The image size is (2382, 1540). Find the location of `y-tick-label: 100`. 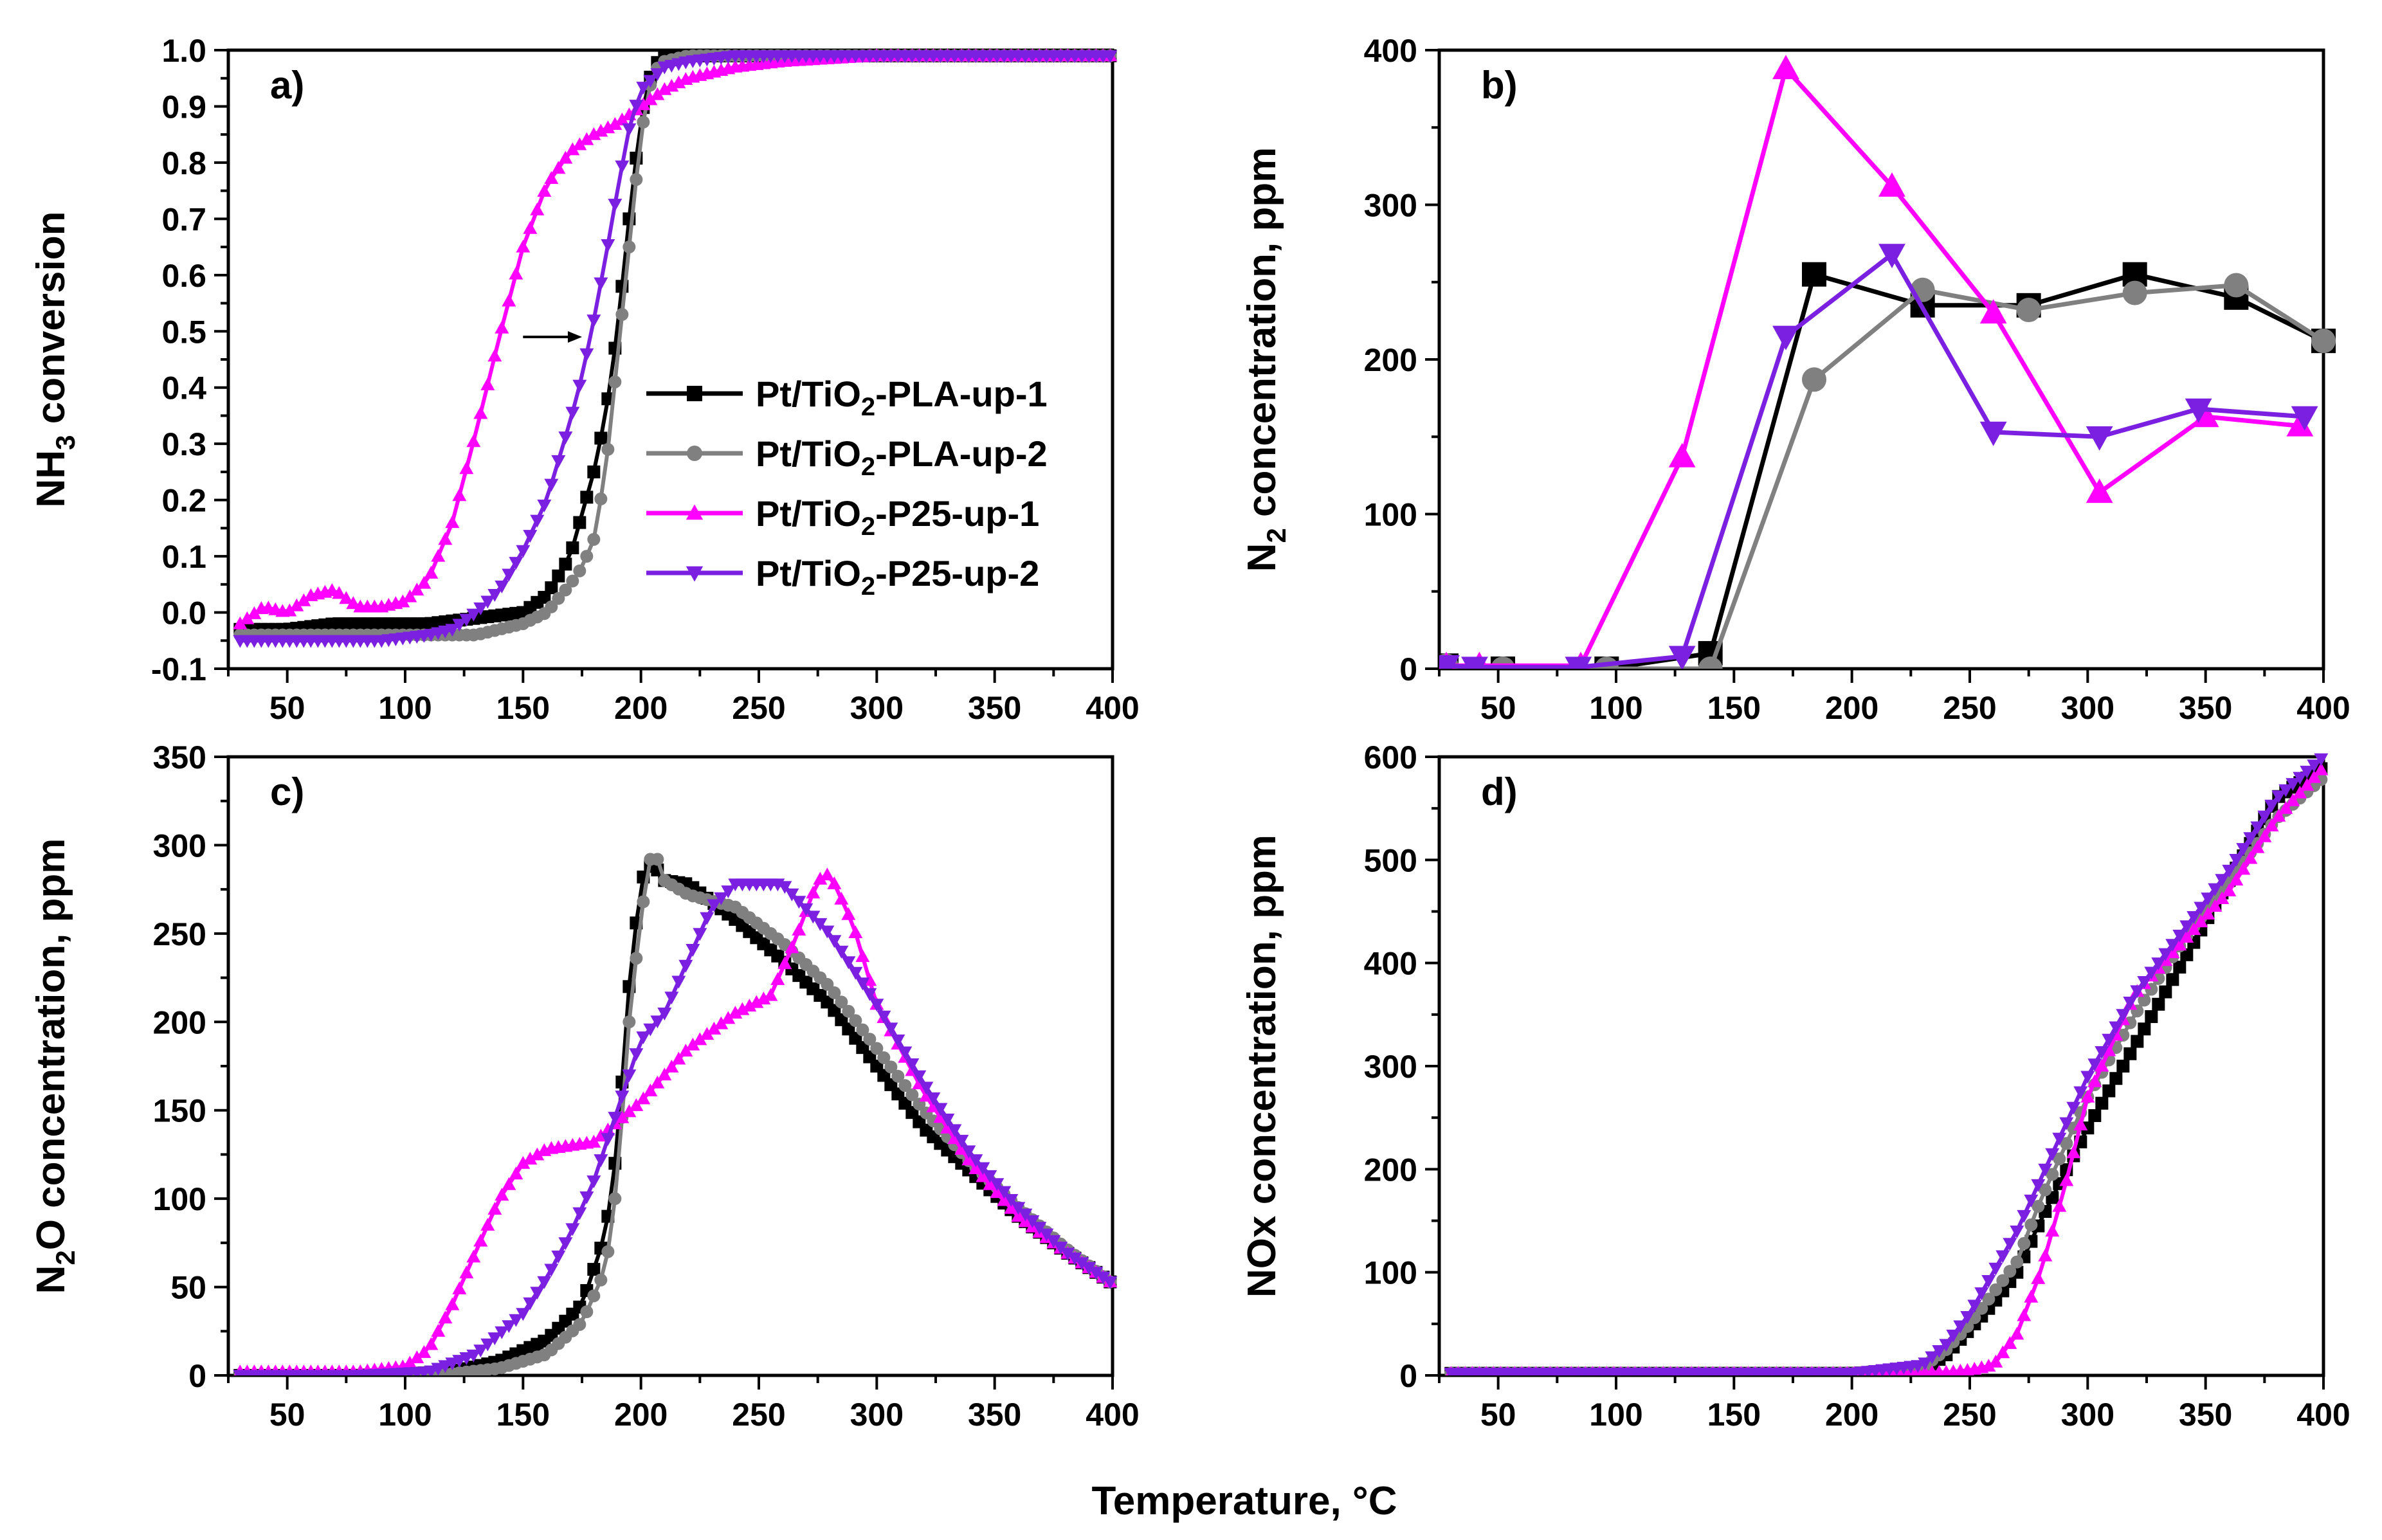

y-tick-label: 100 is located at coordinates (1390, 1273).